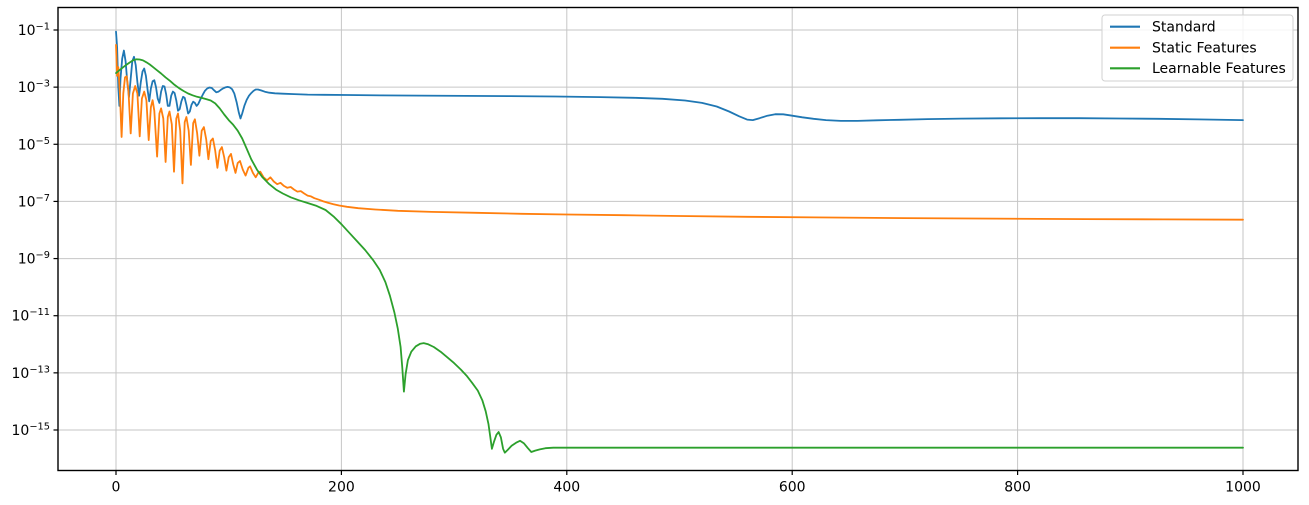 This screenshot has height=505, width=1309. Describe the element at coordinates (792, 488) in the screenshot. I see `x-tick-label-600: 600` at that location.